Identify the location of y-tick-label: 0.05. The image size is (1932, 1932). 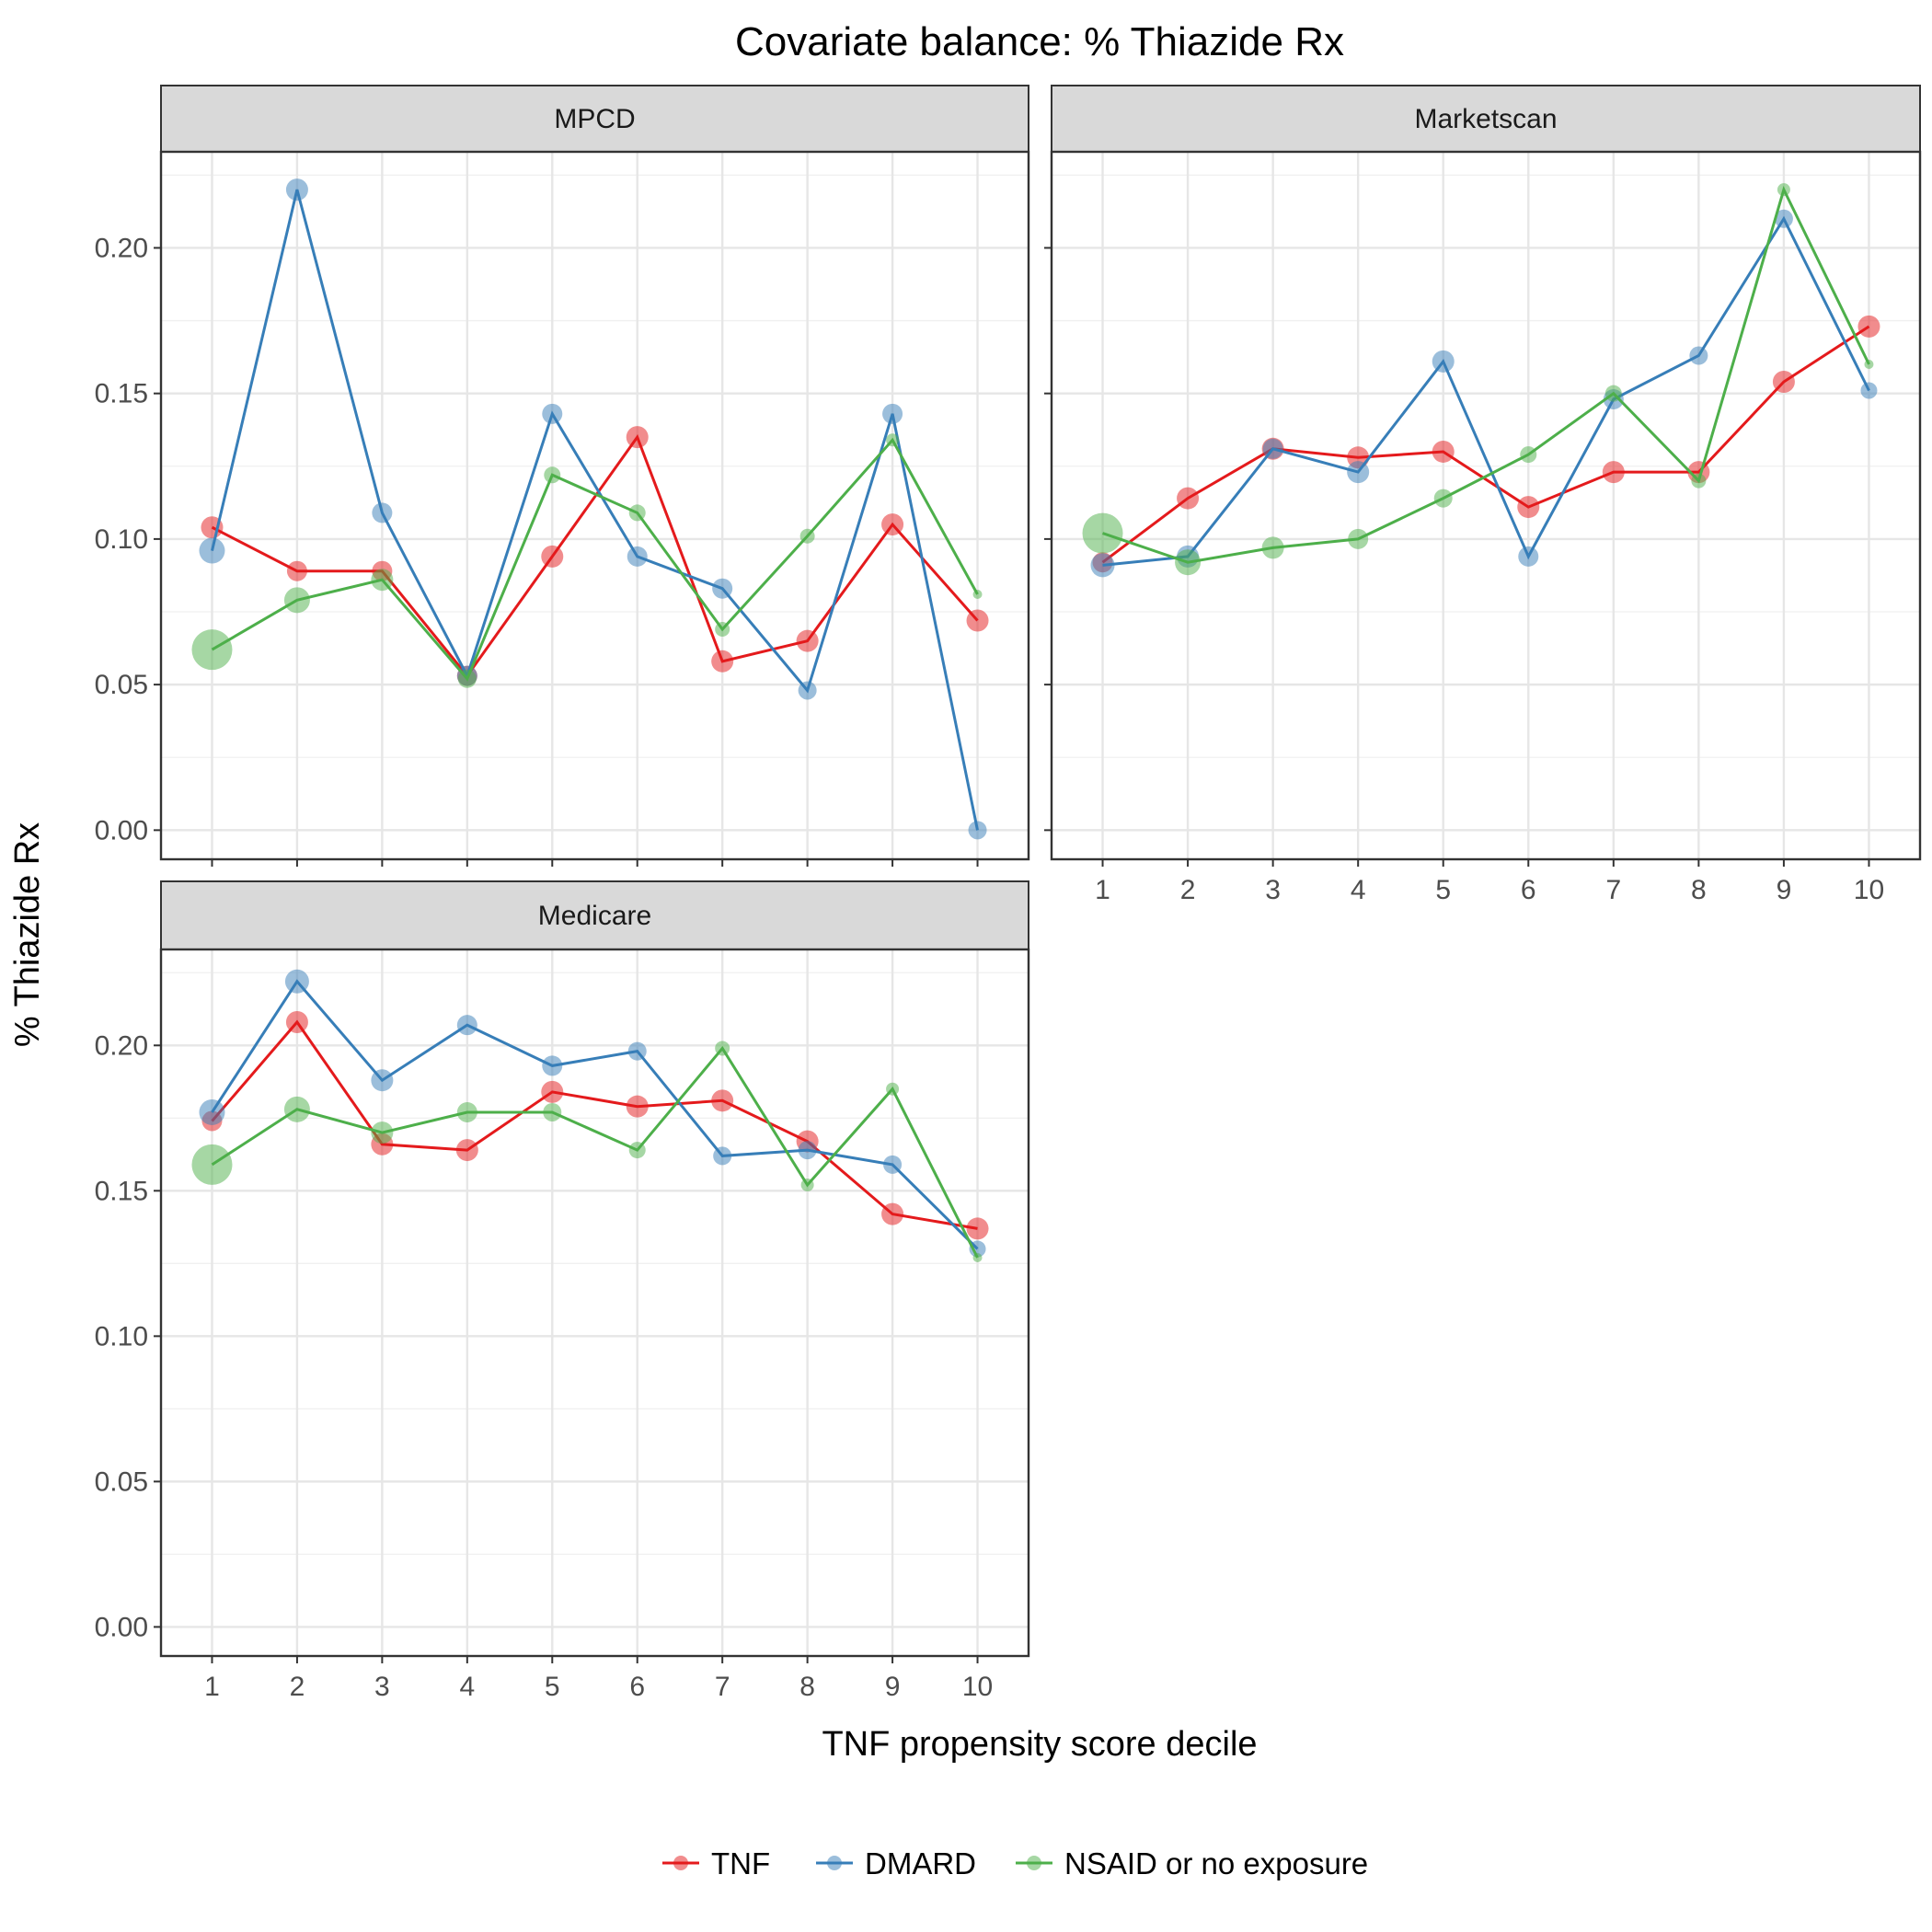
(121, 685).